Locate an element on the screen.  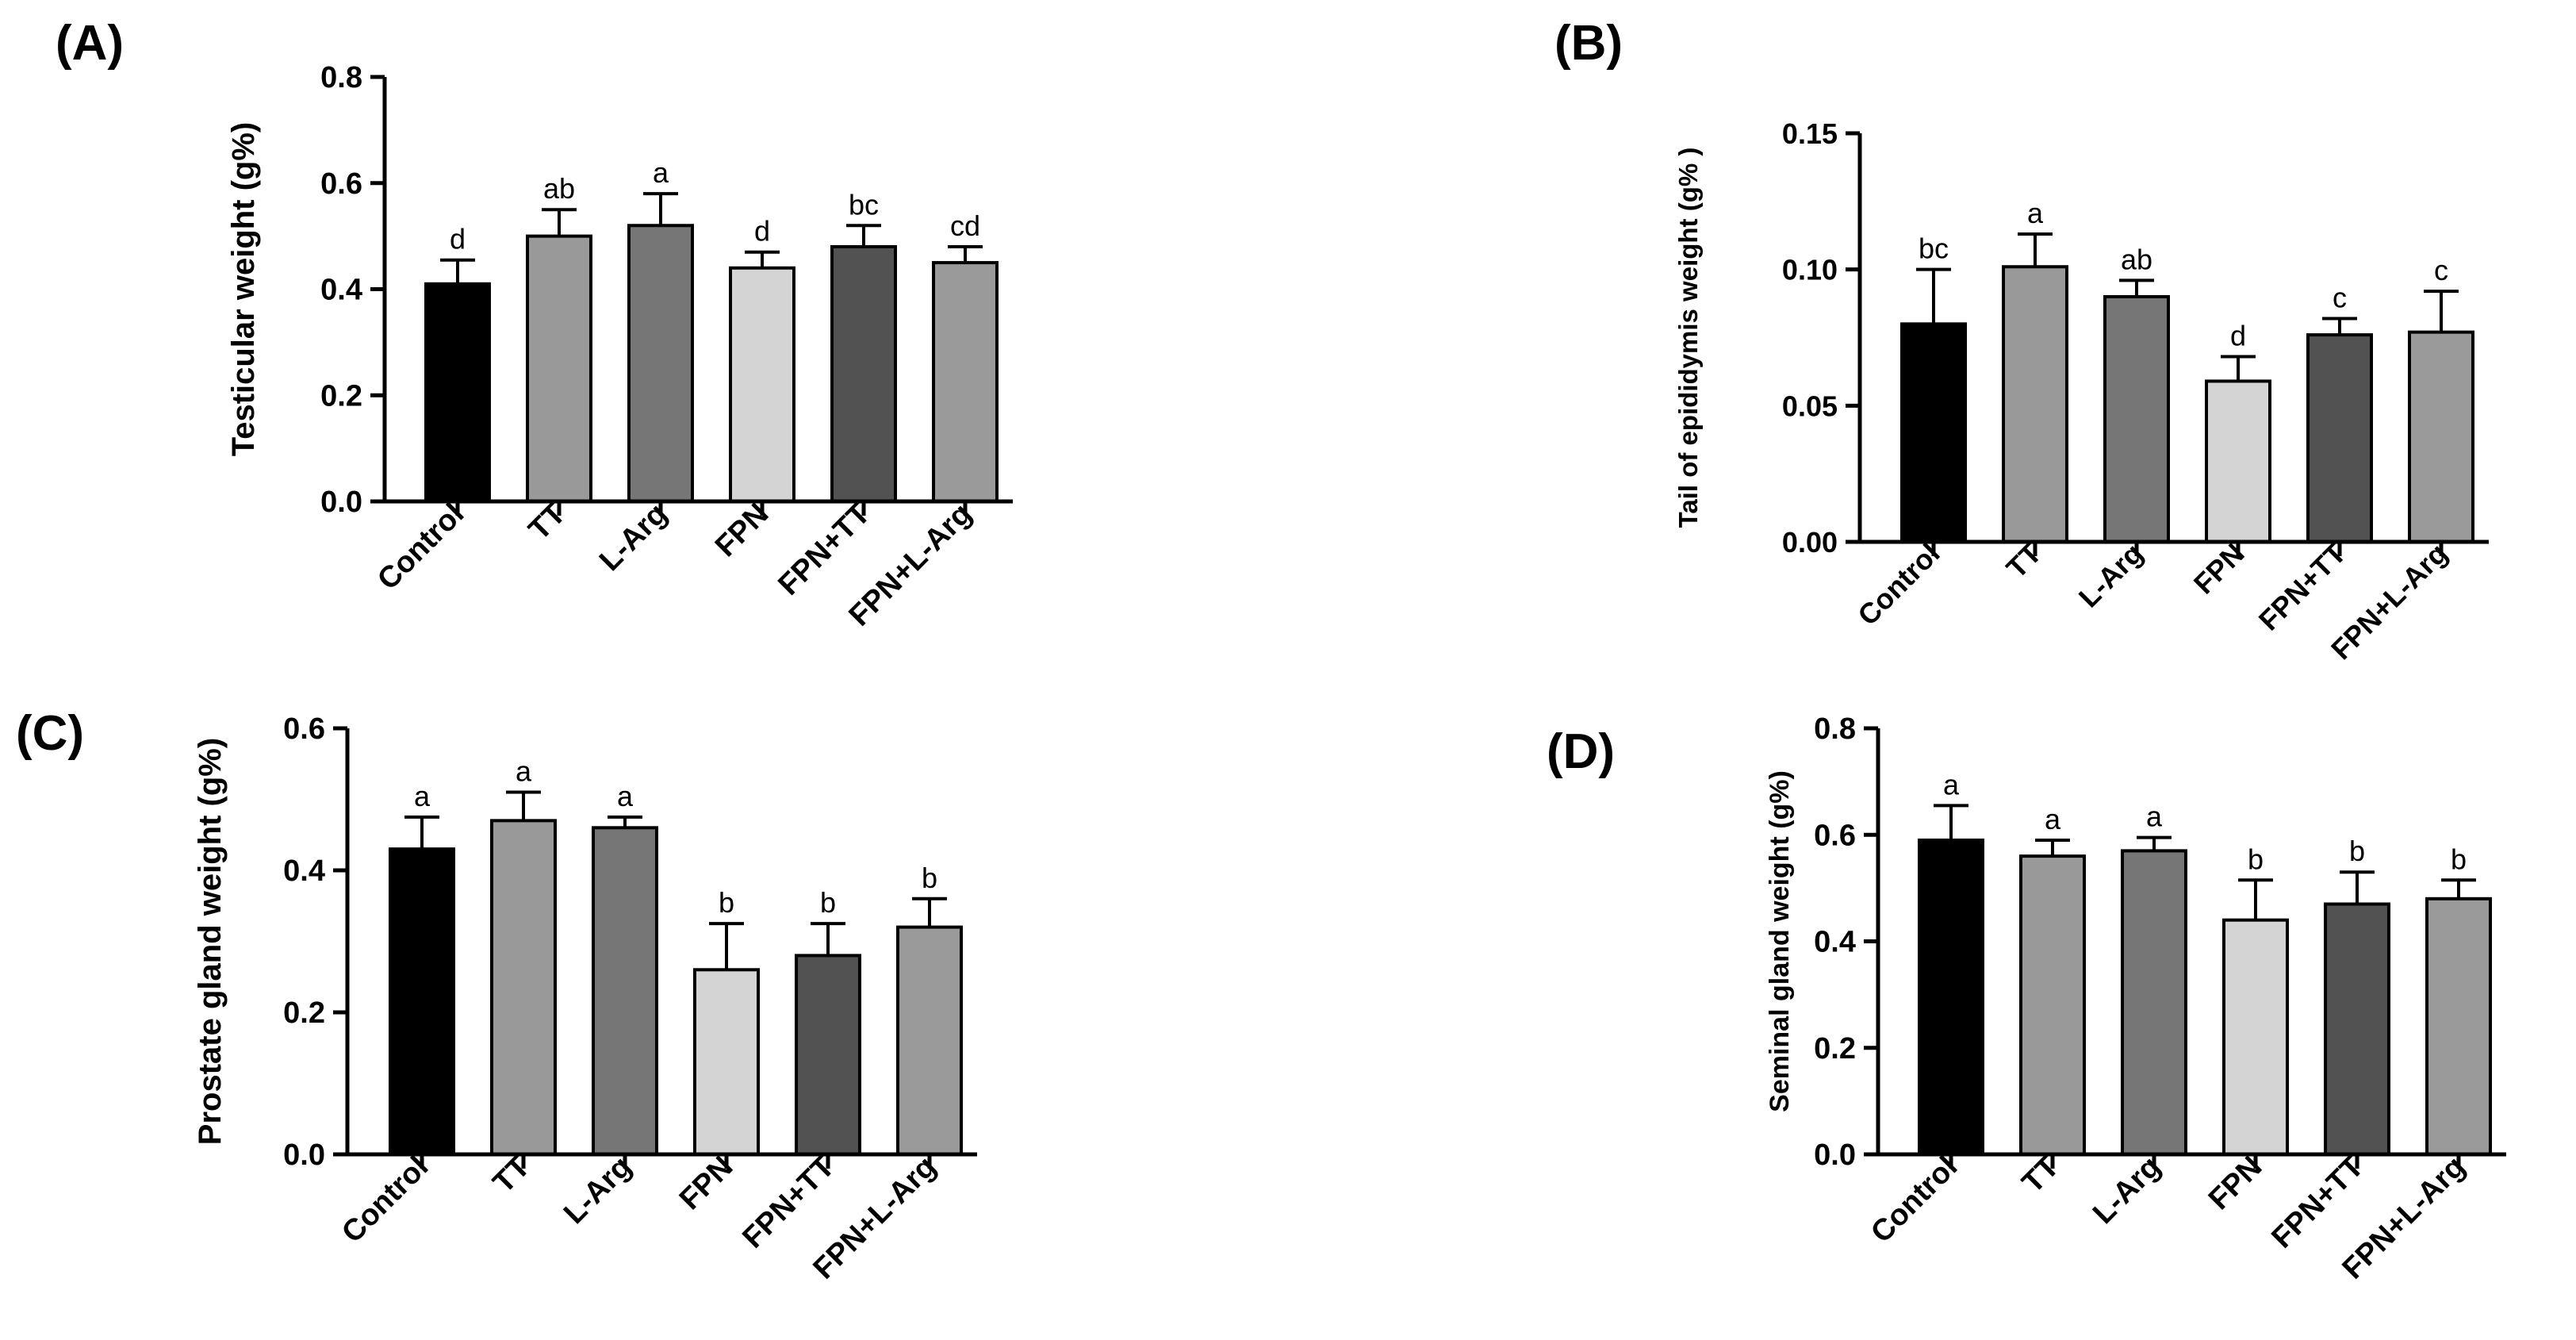
panel-a-label: (A) is located at coordinates (90, 43).